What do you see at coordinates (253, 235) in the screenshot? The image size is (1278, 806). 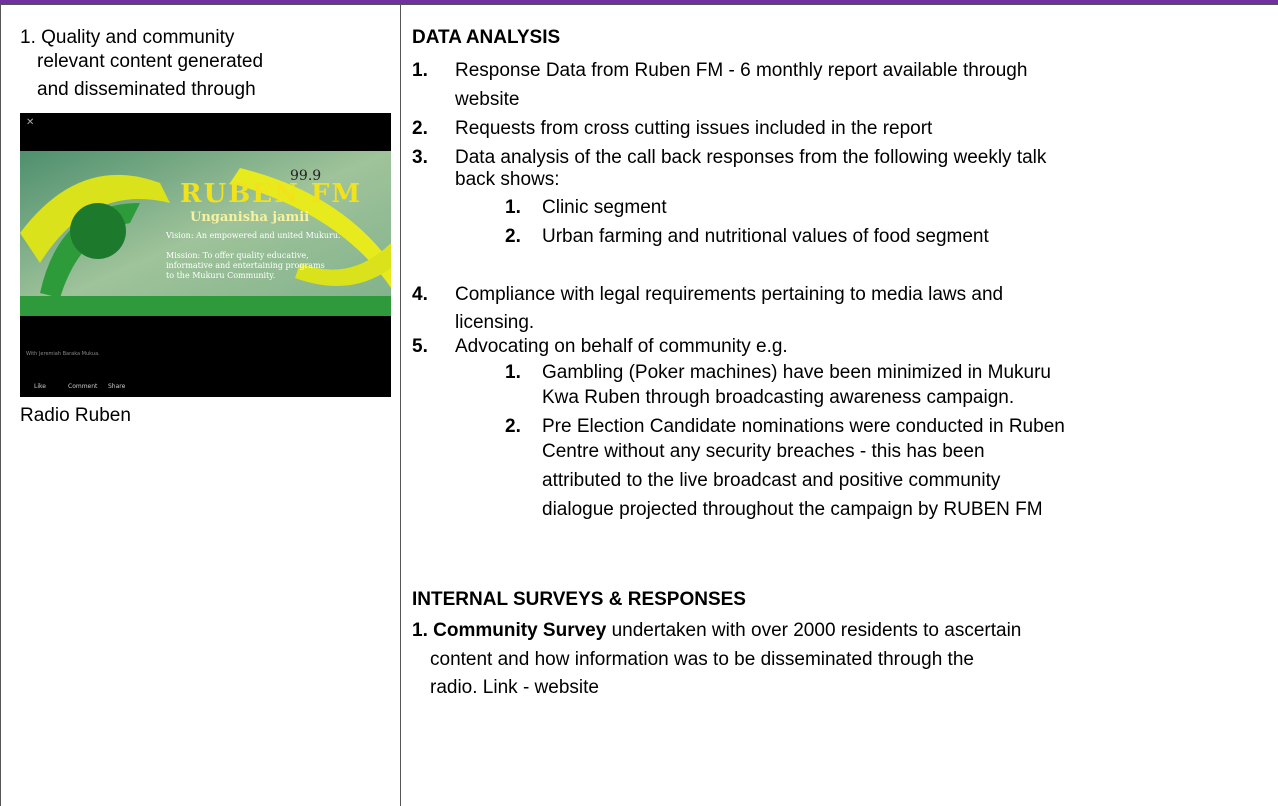 I see `vision: Vision: An empowered and united Mukuru.` at bounding box center [253, 235].